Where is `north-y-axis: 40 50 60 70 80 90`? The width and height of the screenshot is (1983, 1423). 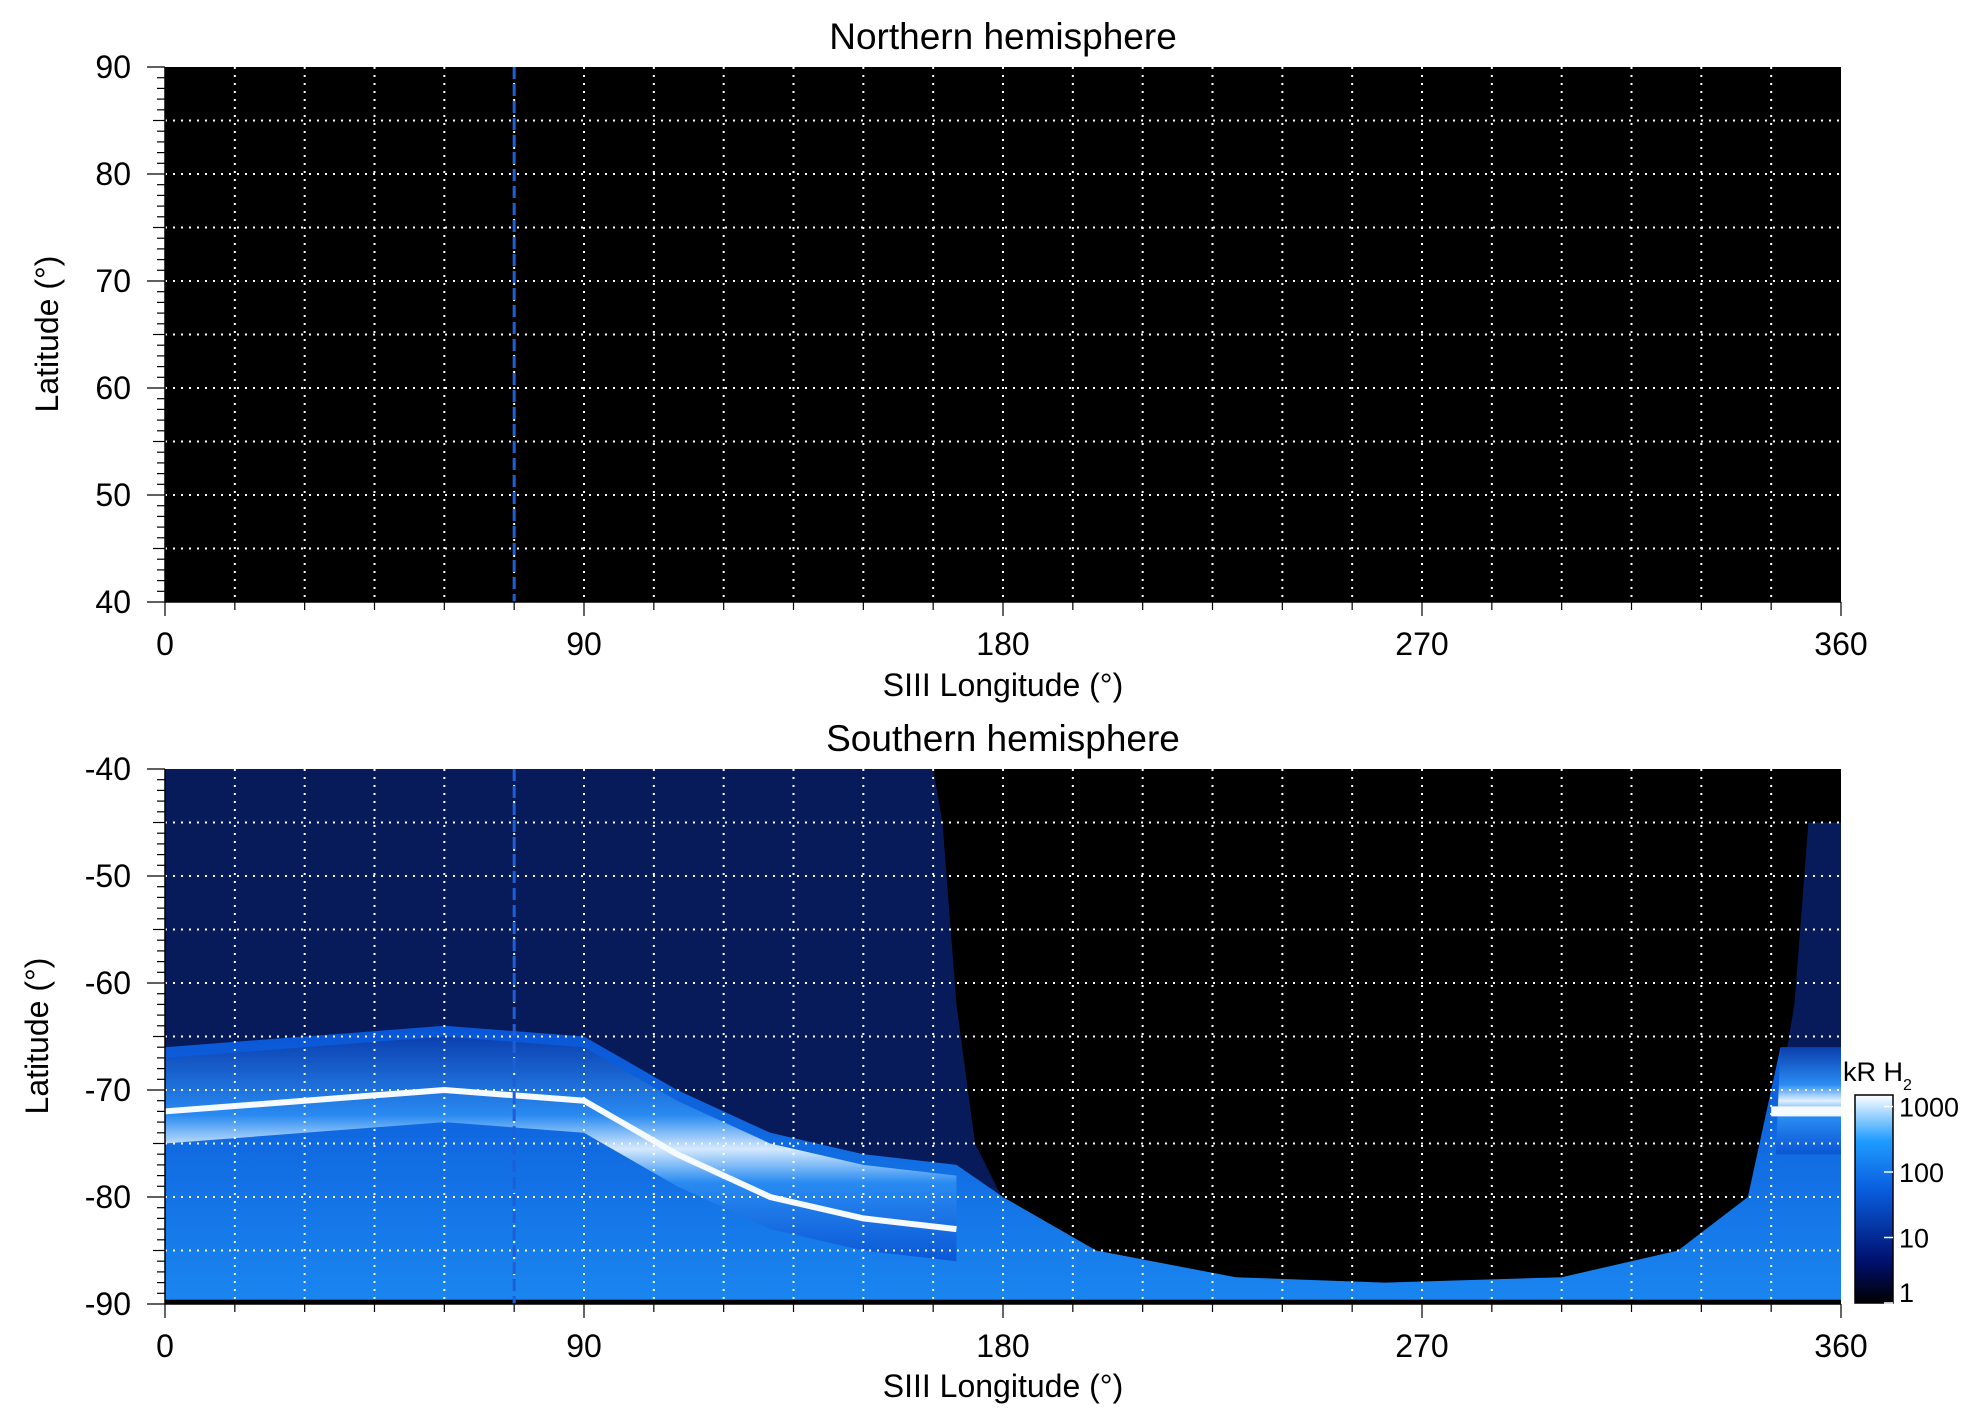 north-y-axis: 40 50 60 70 80 90 is located at coordinates (130, 334).